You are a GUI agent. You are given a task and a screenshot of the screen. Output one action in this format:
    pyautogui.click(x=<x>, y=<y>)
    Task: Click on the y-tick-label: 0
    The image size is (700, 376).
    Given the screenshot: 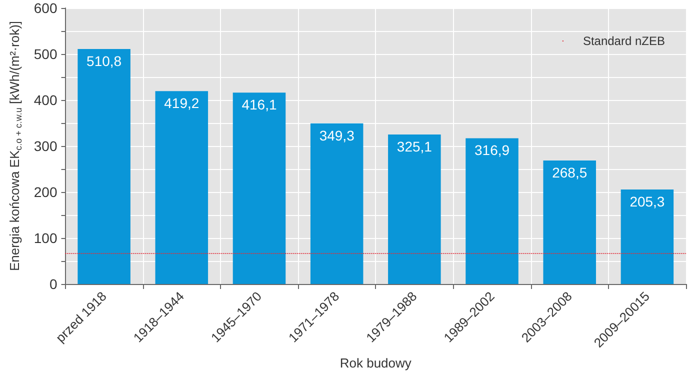 What is the action you would take?
    pyautogui.click(x=53, y=284)
    